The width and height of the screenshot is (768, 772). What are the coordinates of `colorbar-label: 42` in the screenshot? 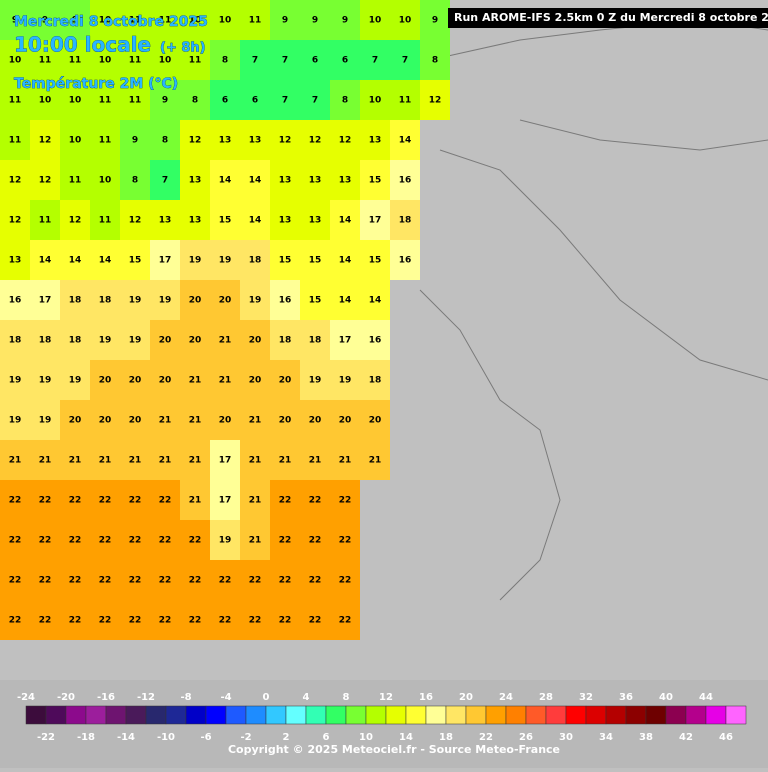 It's located at (686, 737).